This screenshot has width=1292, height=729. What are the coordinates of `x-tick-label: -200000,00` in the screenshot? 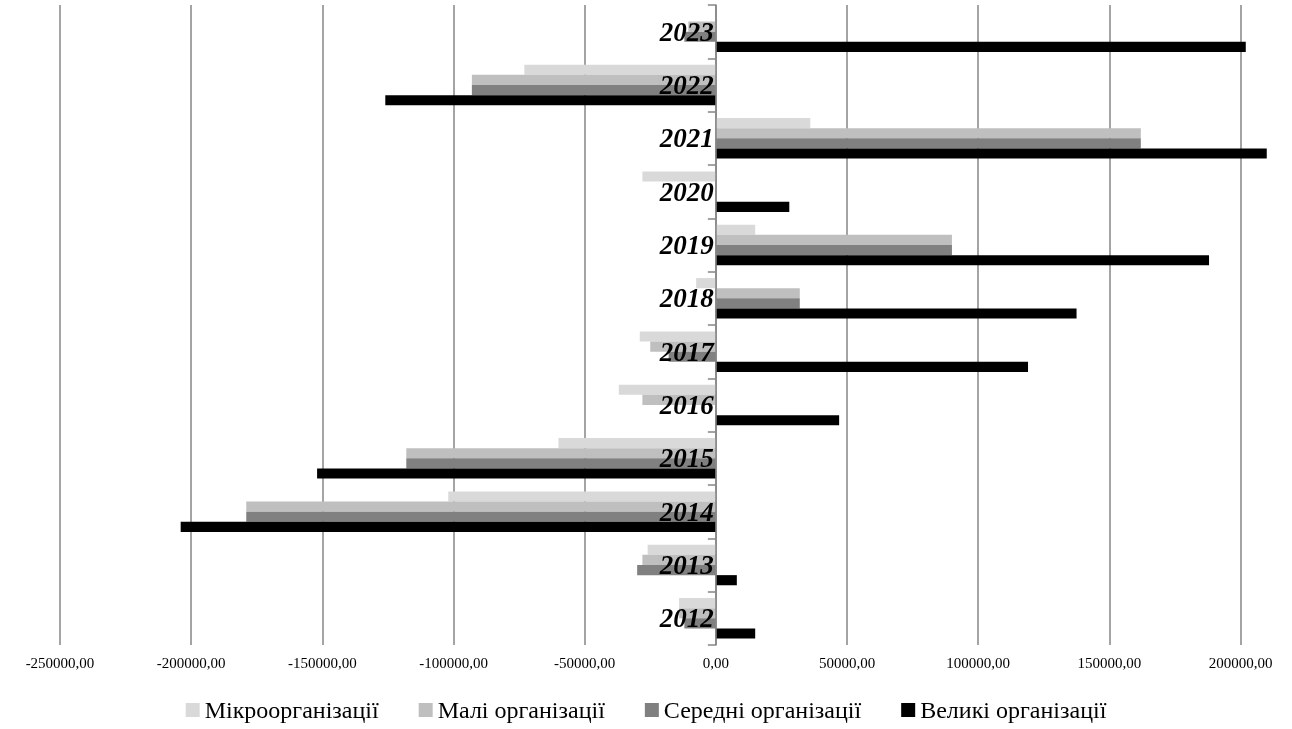 It's located at (191, 662).